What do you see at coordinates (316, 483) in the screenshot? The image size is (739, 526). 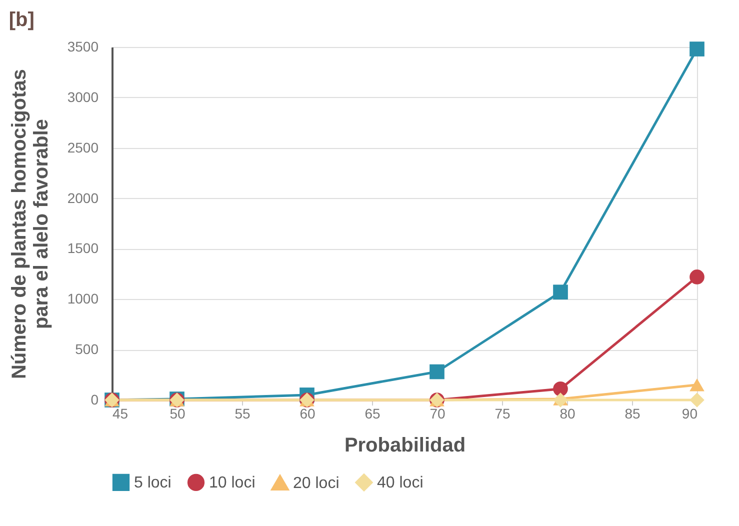 I see `legend-label: 20 loci` at bounding box center [316, 483].